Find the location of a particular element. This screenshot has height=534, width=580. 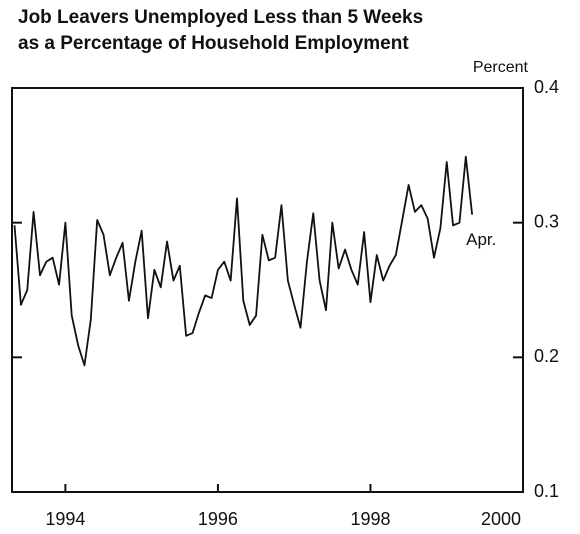

y-tick-label: 0.2 is located at coordinates (546, 356).